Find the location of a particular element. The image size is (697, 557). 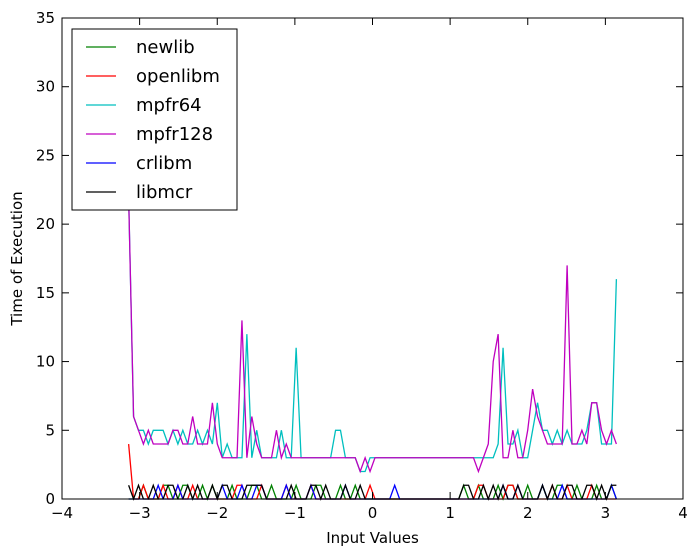

y-tick-label: 25 is located at coordinates (45, 155).